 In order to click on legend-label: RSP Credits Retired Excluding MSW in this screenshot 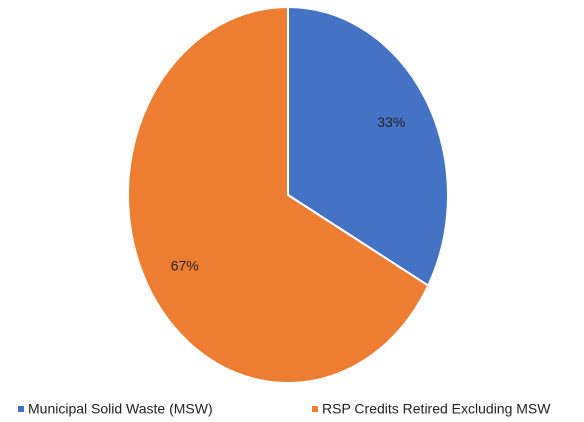, I will do `click(436, 409)`.